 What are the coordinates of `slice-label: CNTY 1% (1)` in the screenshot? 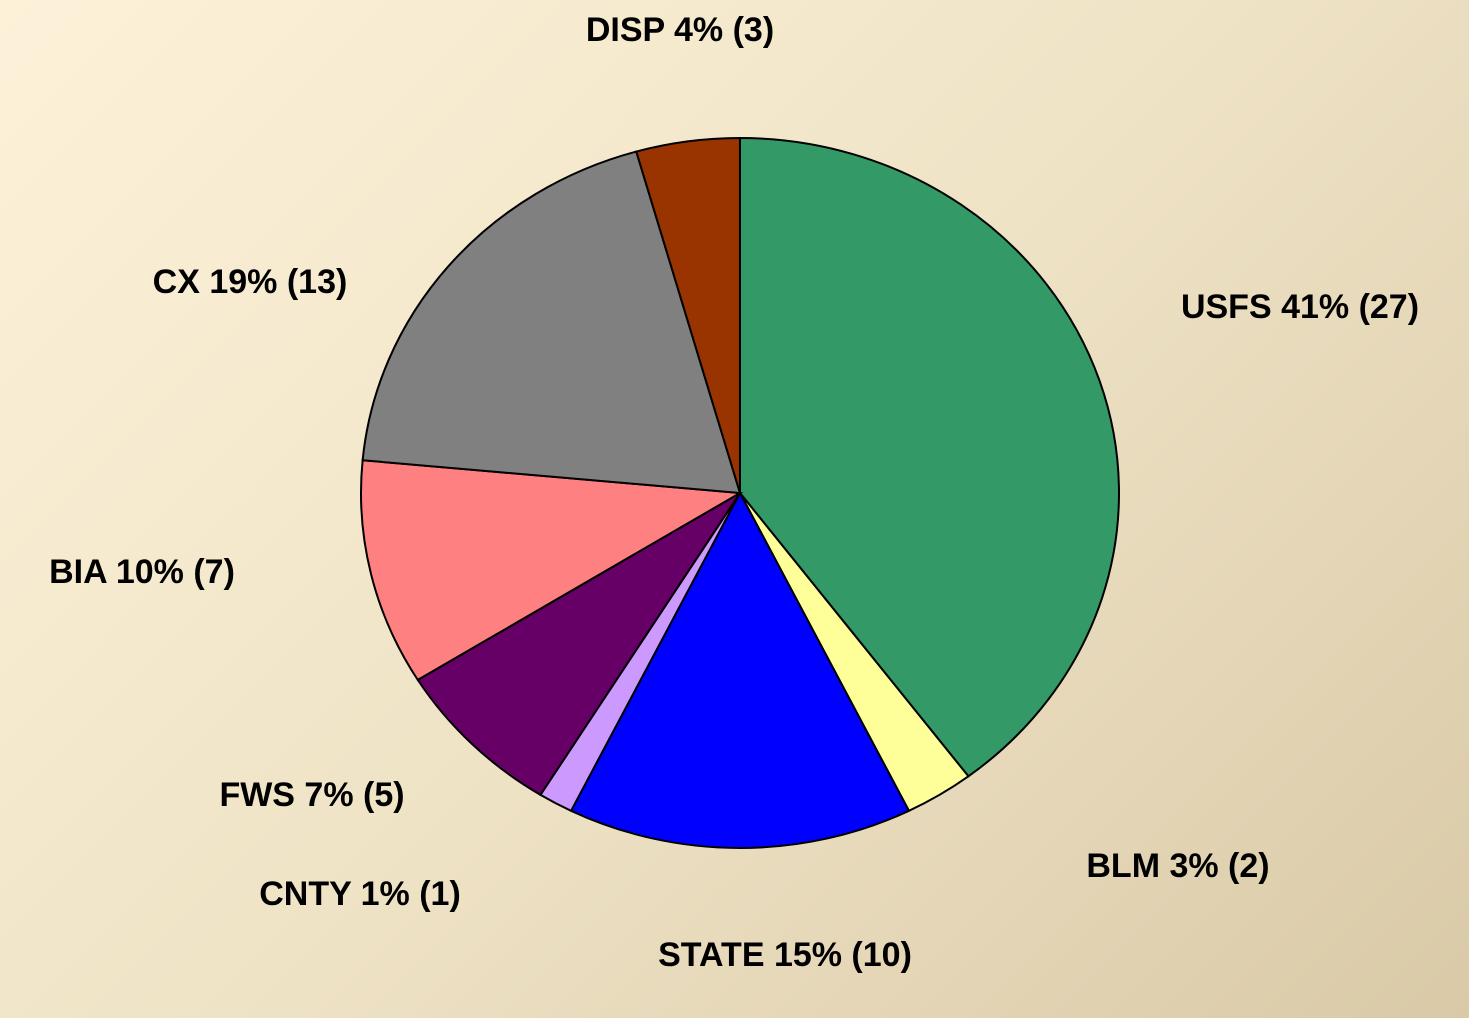 It's located at (360, 894).